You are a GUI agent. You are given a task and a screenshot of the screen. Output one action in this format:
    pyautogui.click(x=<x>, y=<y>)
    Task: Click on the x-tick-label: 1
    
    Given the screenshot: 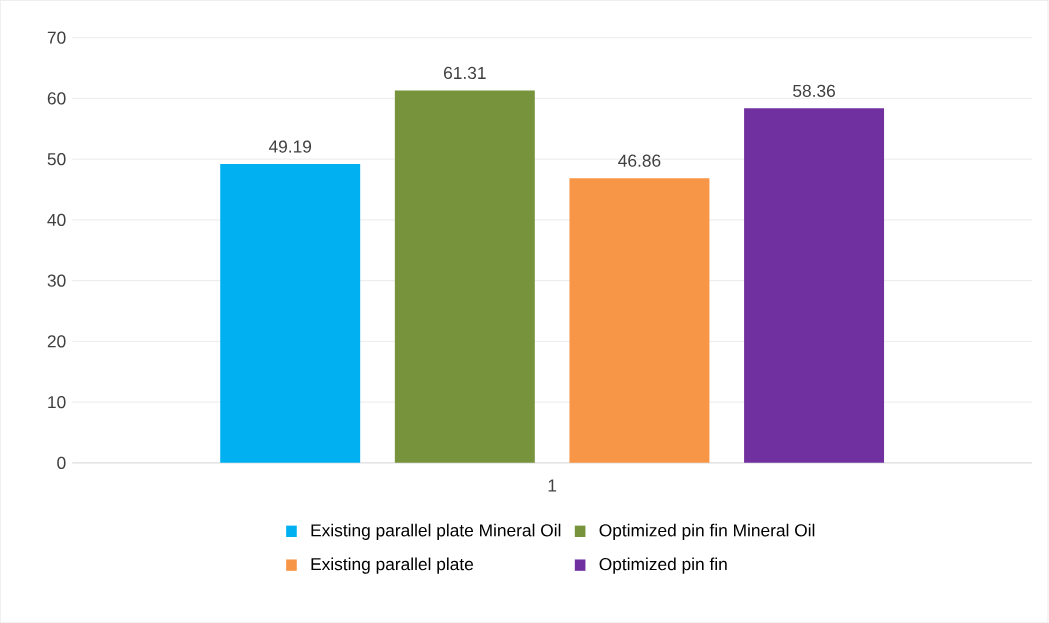 What is the action you would take?
    pyautogui.click(x=552, y=485)
    